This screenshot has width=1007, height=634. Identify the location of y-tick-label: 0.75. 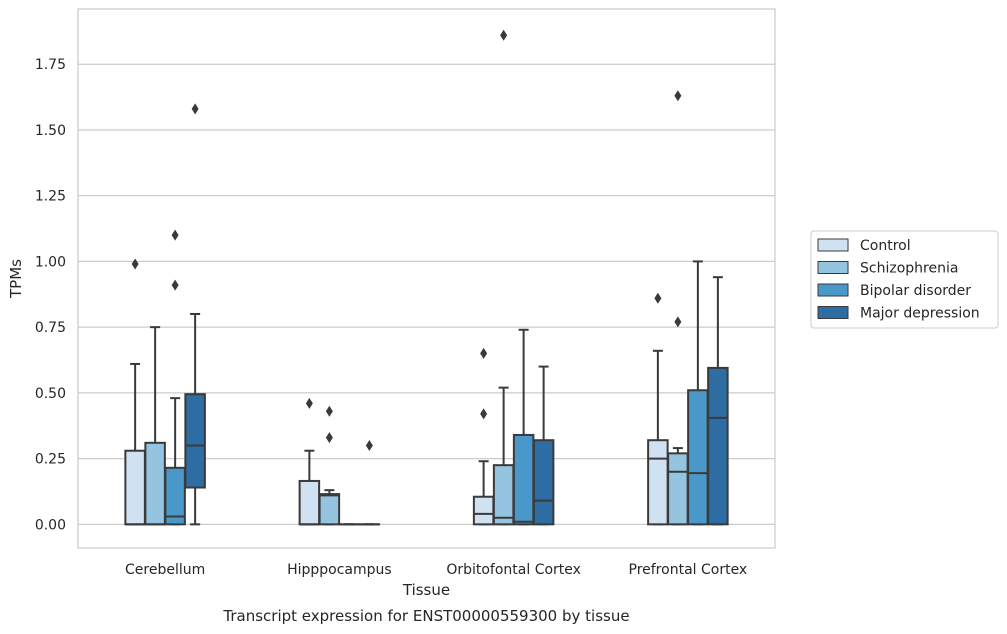
(50, 328).